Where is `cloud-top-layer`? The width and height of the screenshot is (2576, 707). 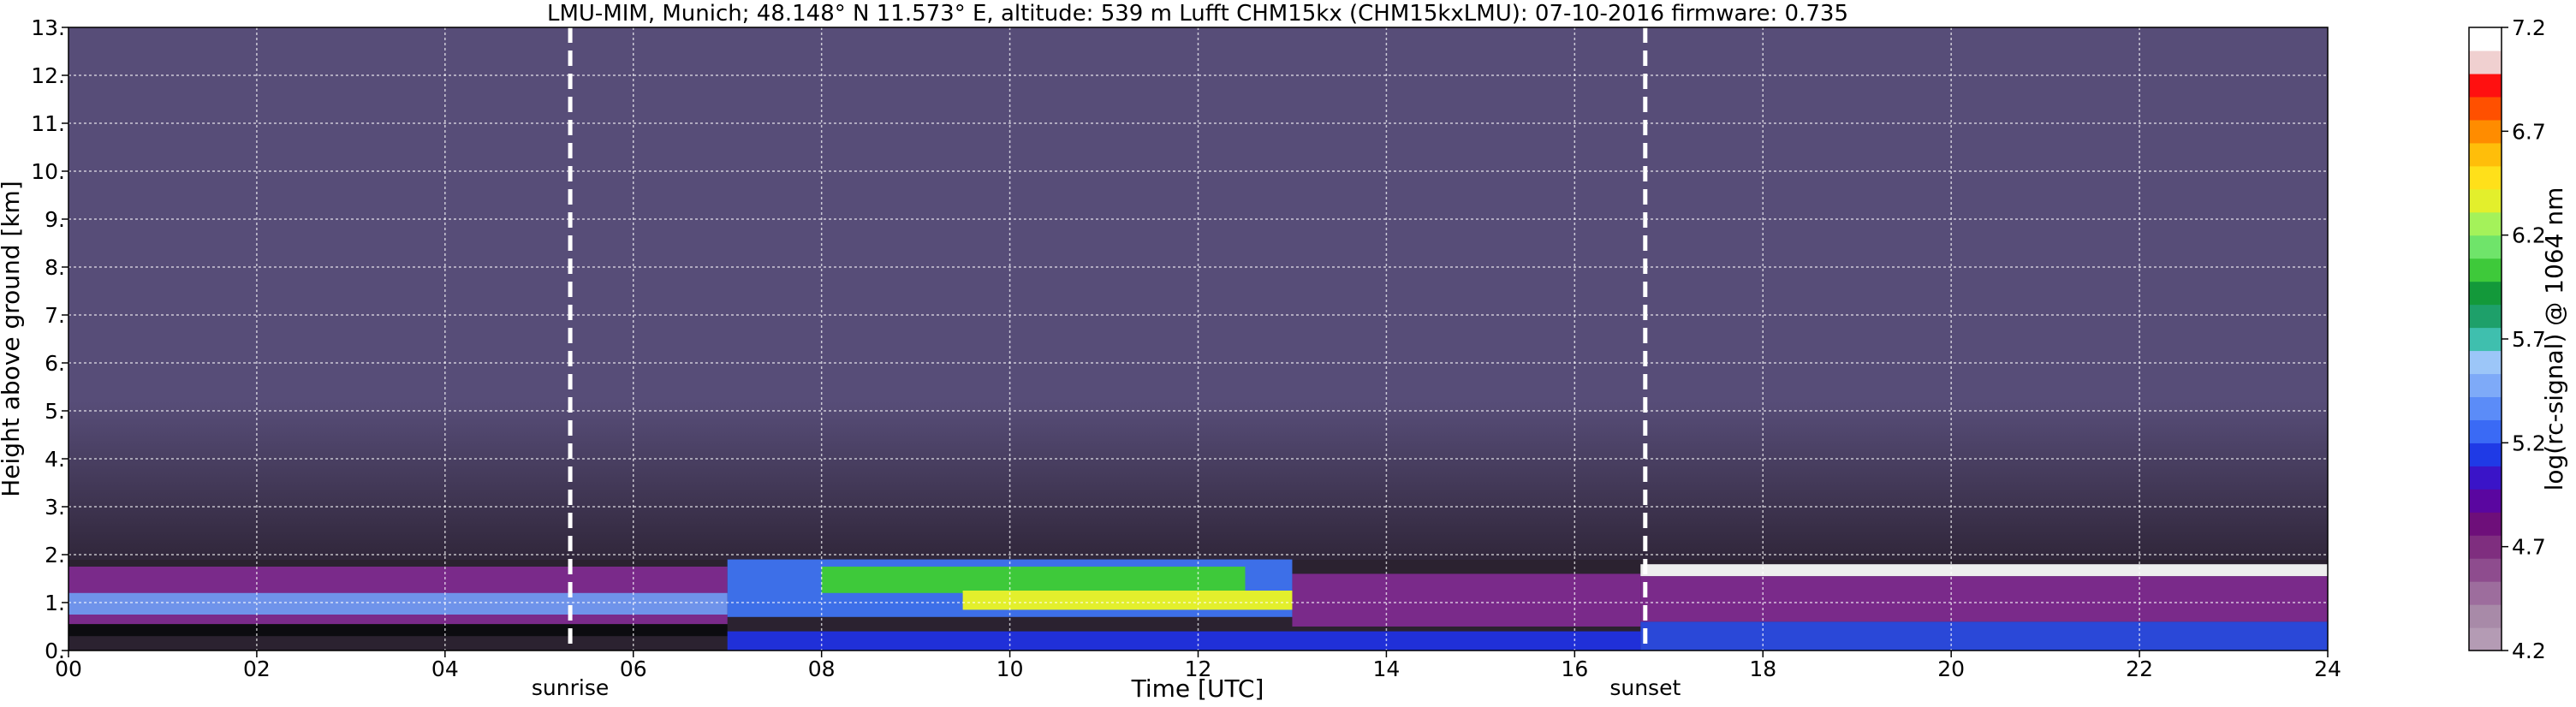 cloud-top-layer is located at coordinates (1984, 570).